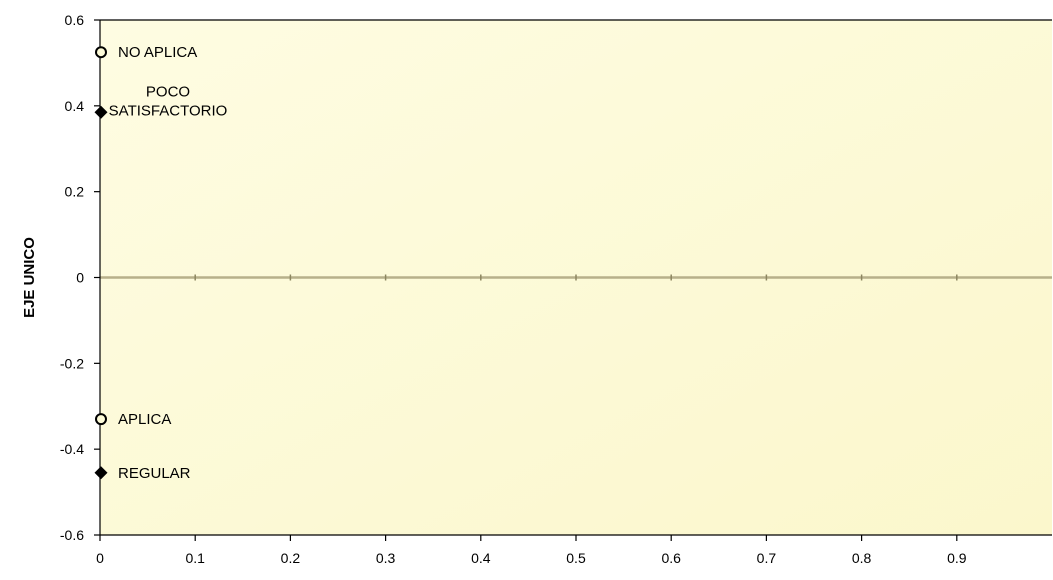  I want to click on y-axis-title: EJE UNICO, so click(29, 277).